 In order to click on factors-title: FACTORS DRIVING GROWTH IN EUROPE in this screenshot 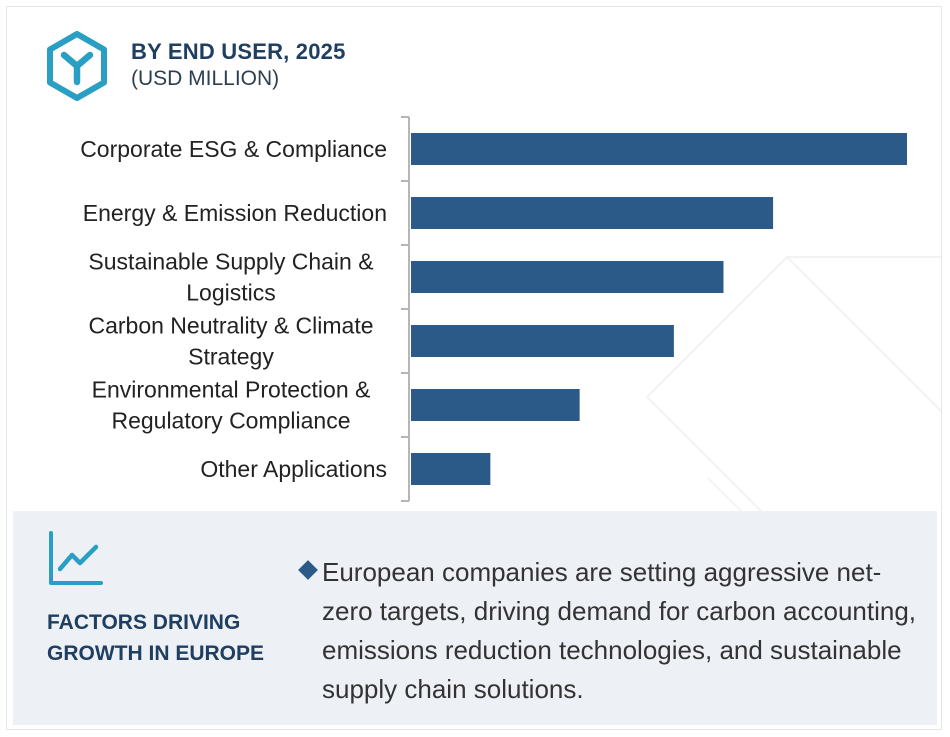, I will do `click(156, 638)`.